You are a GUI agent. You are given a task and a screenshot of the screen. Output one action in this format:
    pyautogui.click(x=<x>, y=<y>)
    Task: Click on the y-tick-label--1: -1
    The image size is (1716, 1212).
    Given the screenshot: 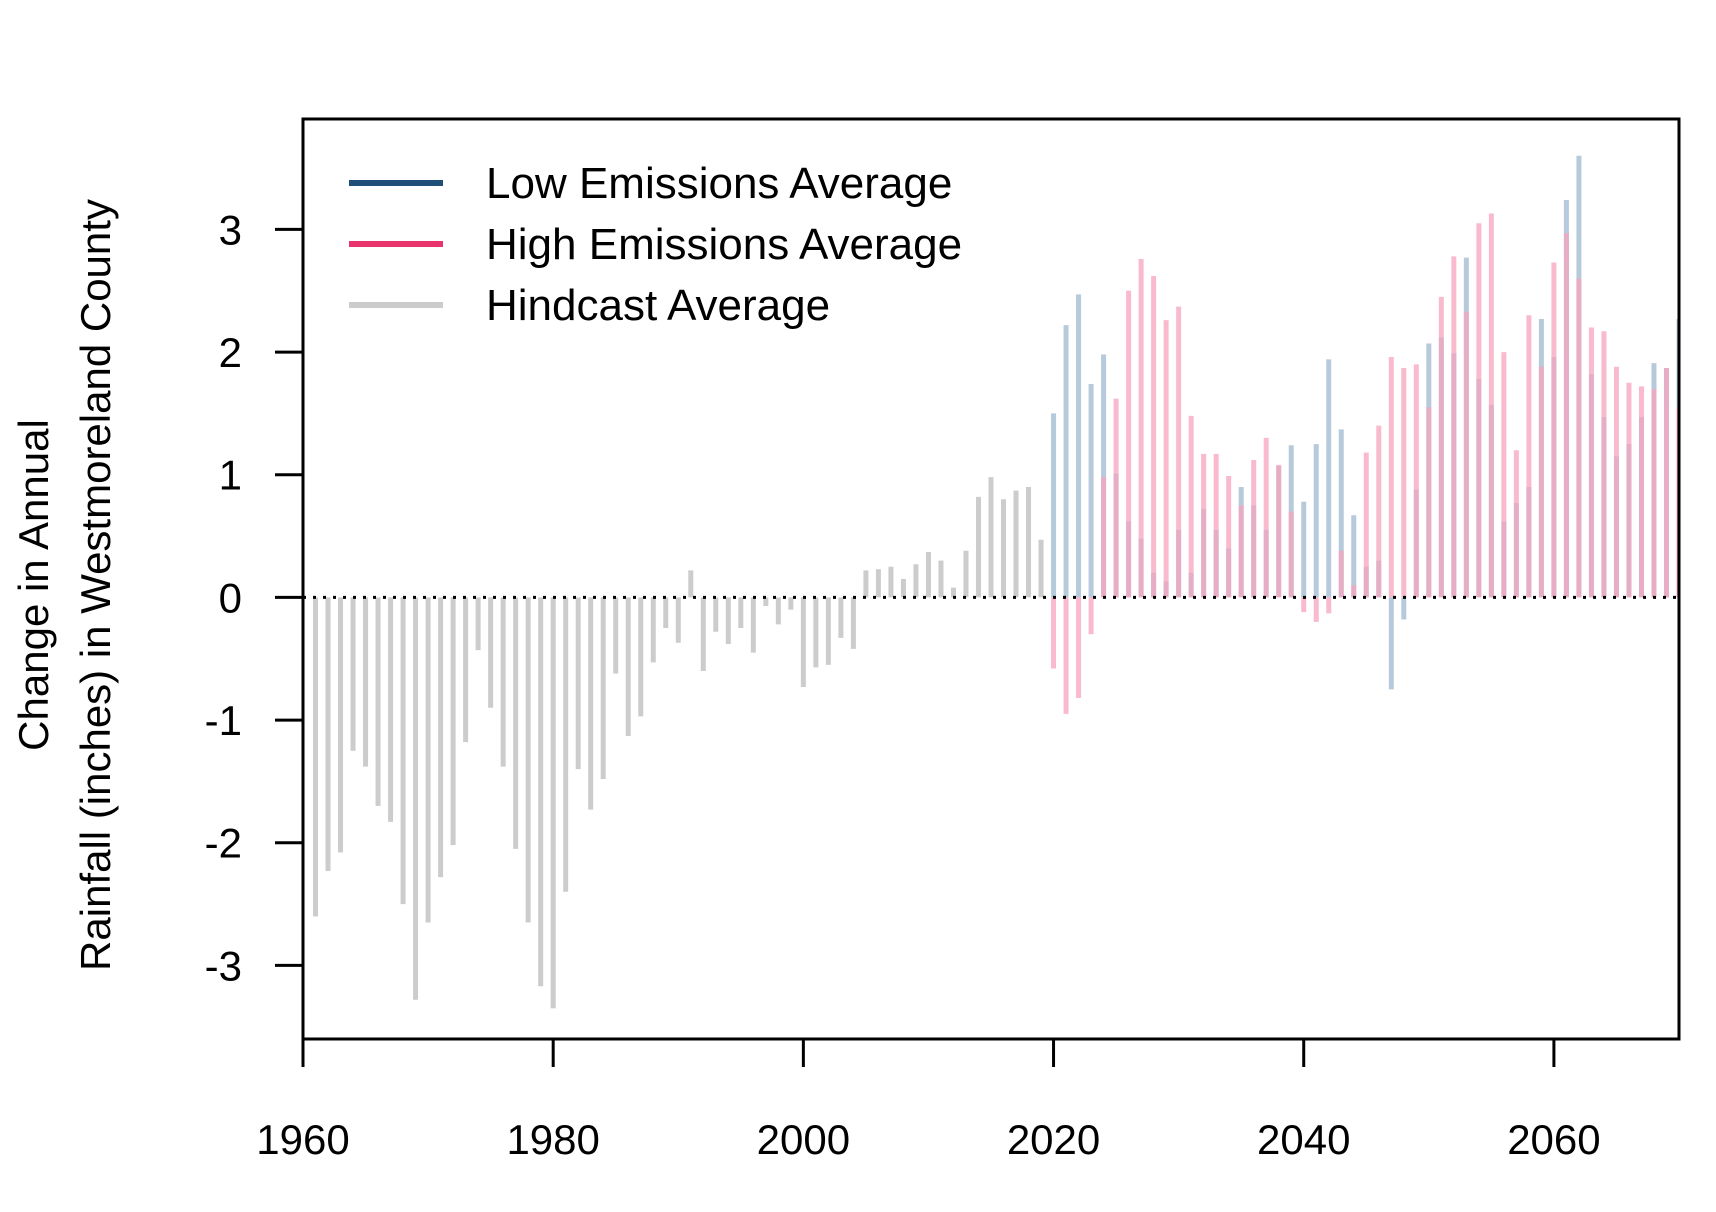 What is the action you would take?
    pyautogui.click(x=223, y=720)
    